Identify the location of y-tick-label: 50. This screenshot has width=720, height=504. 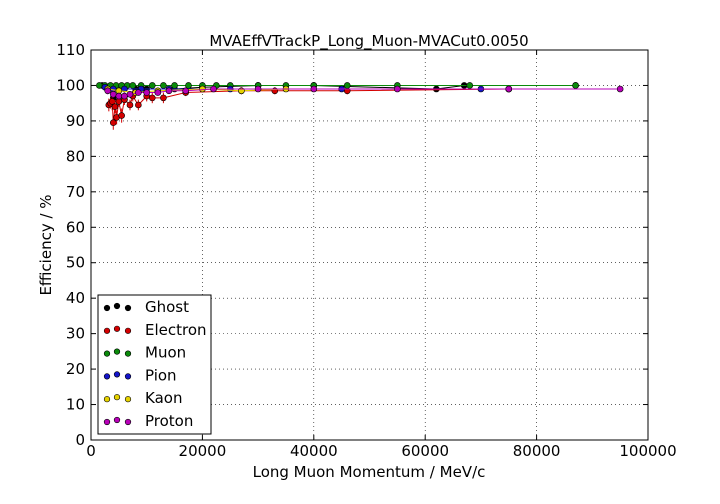
(75, 263).